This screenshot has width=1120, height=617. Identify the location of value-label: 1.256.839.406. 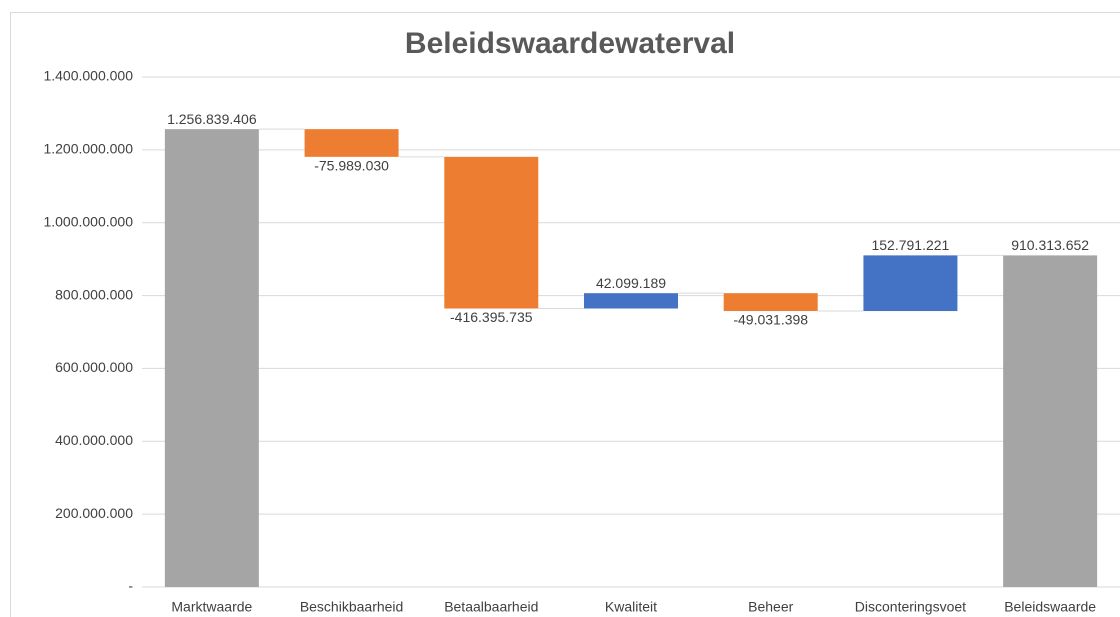
(212, 119).